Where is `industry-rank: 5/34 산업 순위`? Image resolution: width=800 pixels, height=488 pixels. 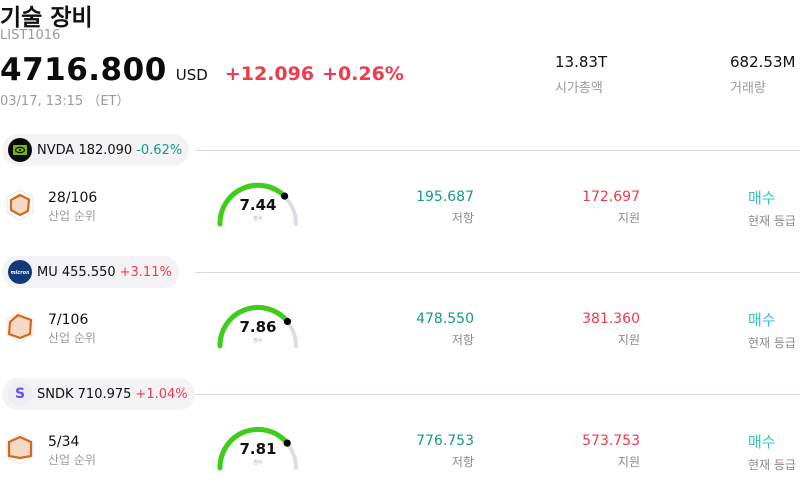
industry-rank: 5/34 산업 순위 is located at coordinates (72, 451).